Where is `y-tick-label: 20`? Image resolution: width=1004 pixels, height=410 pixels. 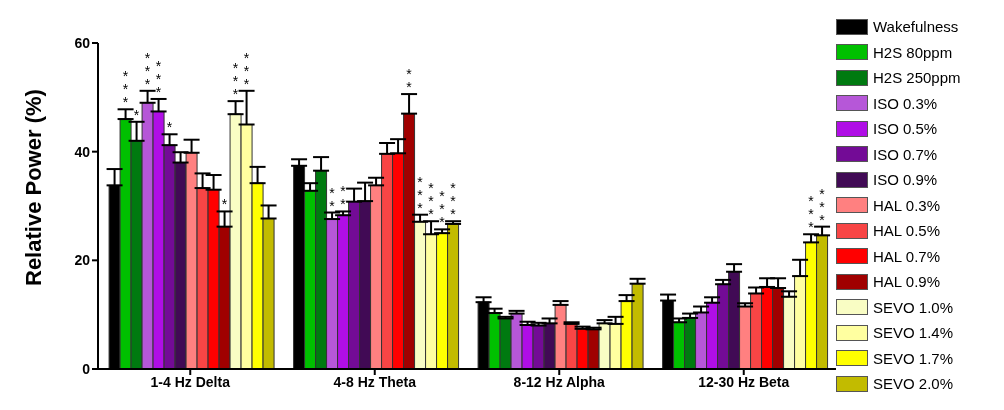 y-tick-label: 20 is located at coordinates (82, 260).